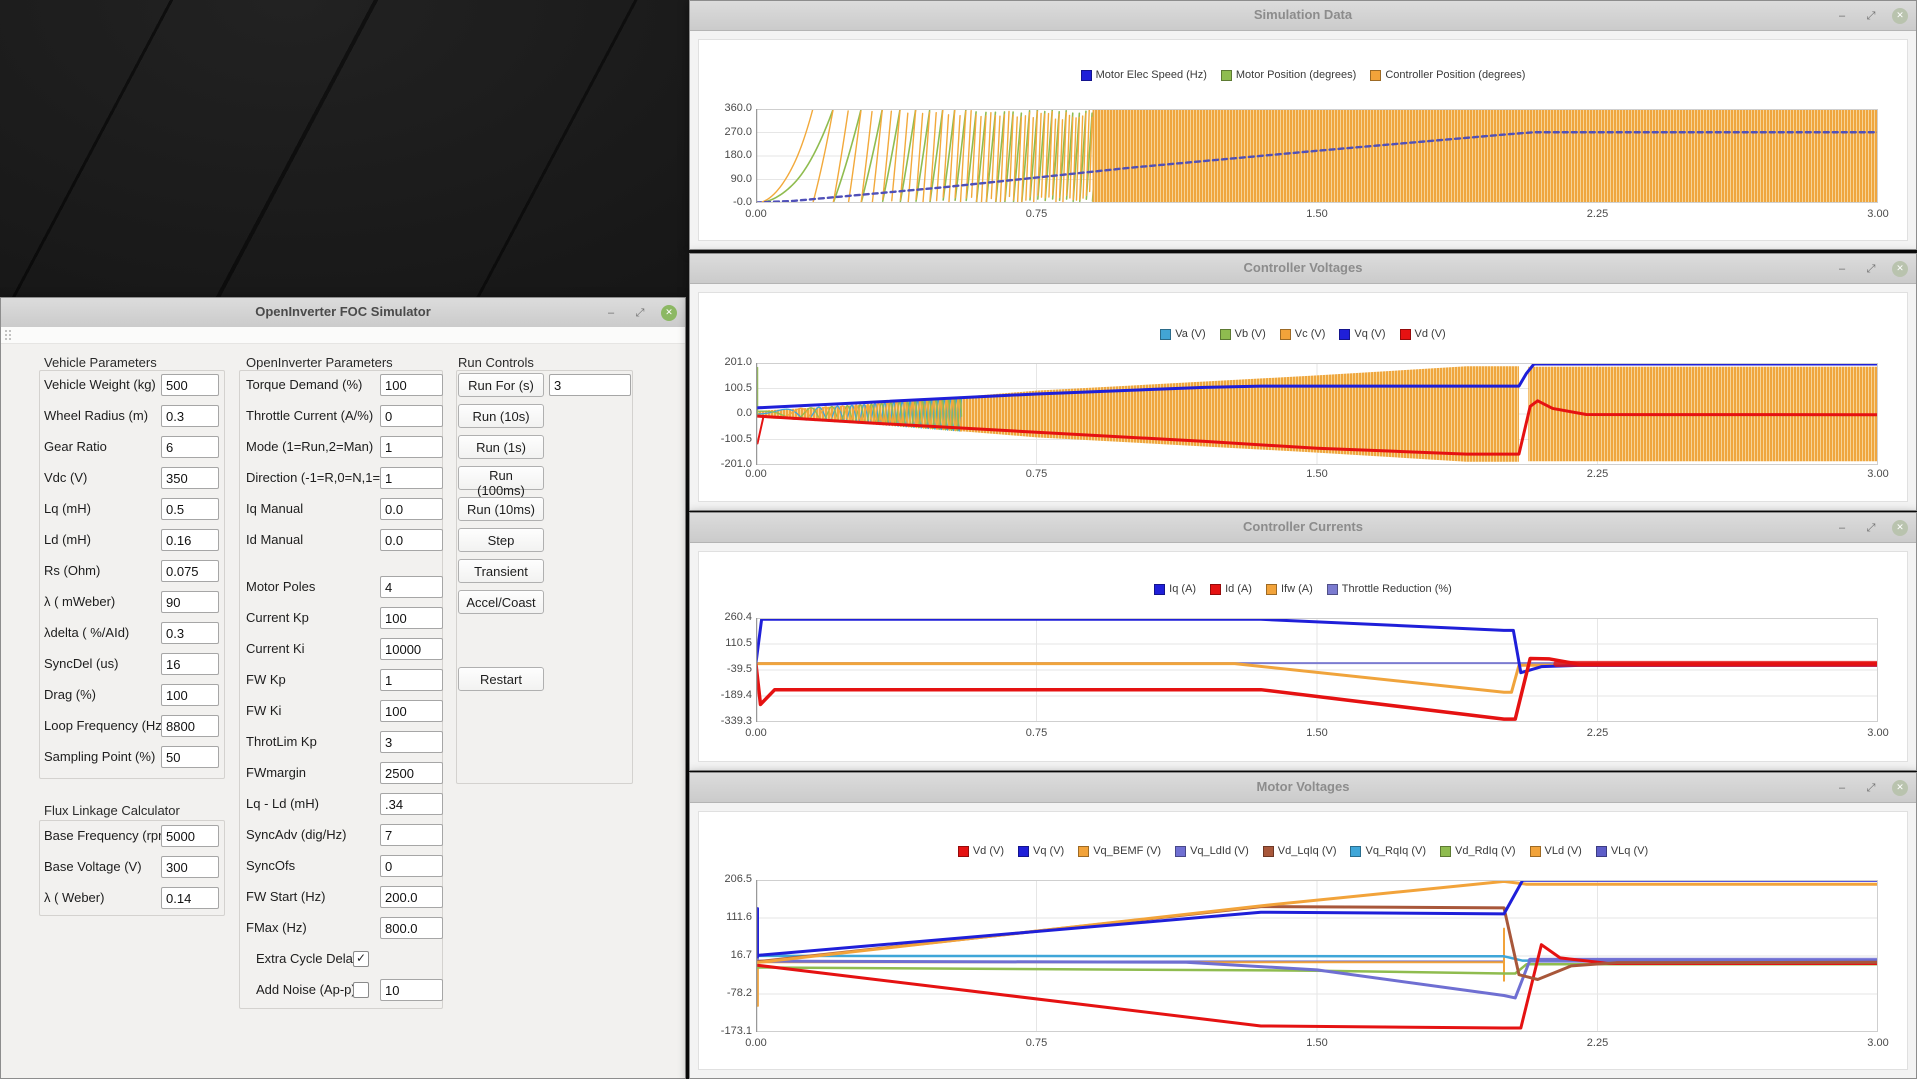  Describe the element at coordinates (738, 155) in the screenshot. I see `y-axis-tick-label: 180.0` at that location.